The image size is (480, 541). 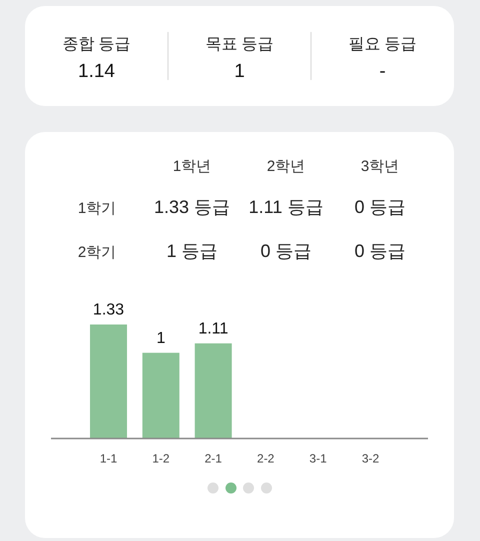 I want to click on x-tick-label: 3-1, so click(x=318, y=459).